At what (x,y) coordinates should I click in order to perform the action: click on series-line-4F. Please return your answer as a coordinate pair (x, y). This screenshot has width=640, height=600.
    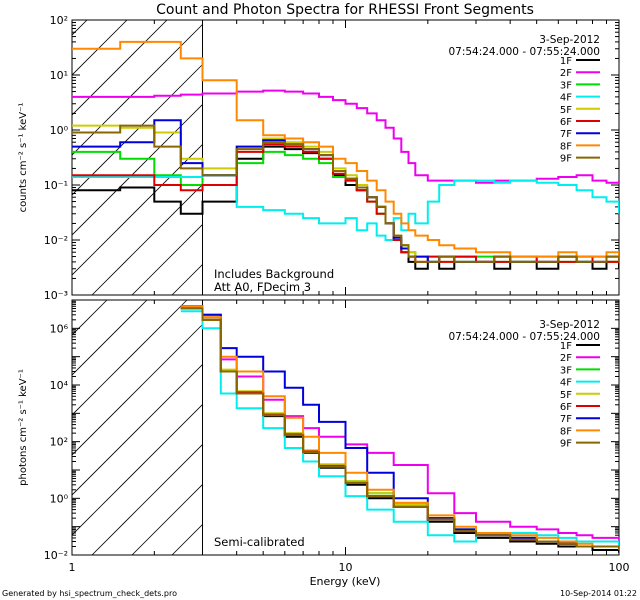
    Looking at the image, I should click on (345, 207).